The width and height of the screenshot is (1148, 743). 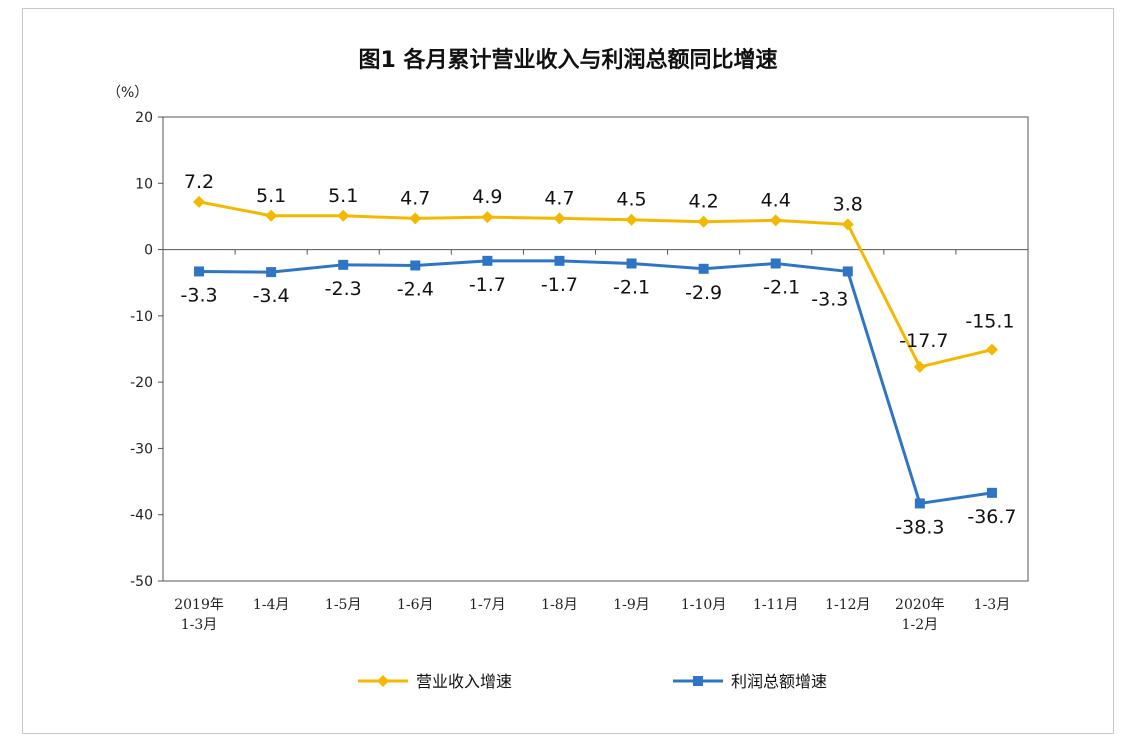 What do you see at coordinates (989, 322) in the screenshot?
I see `data-label: -15.1` at bounding box center [989, 322].